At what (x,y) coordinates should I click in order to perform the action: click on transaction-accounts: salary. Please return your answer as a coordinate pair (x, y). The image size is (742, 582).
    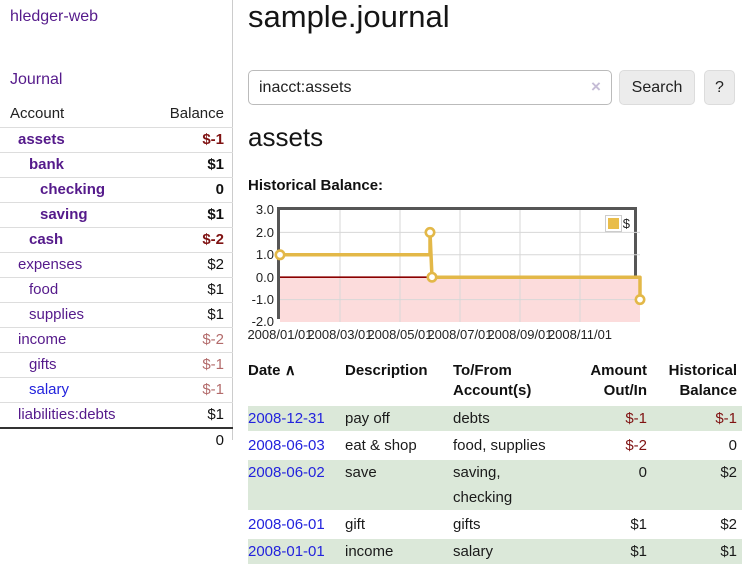
    Looking at the image, I should click on (473, 551).